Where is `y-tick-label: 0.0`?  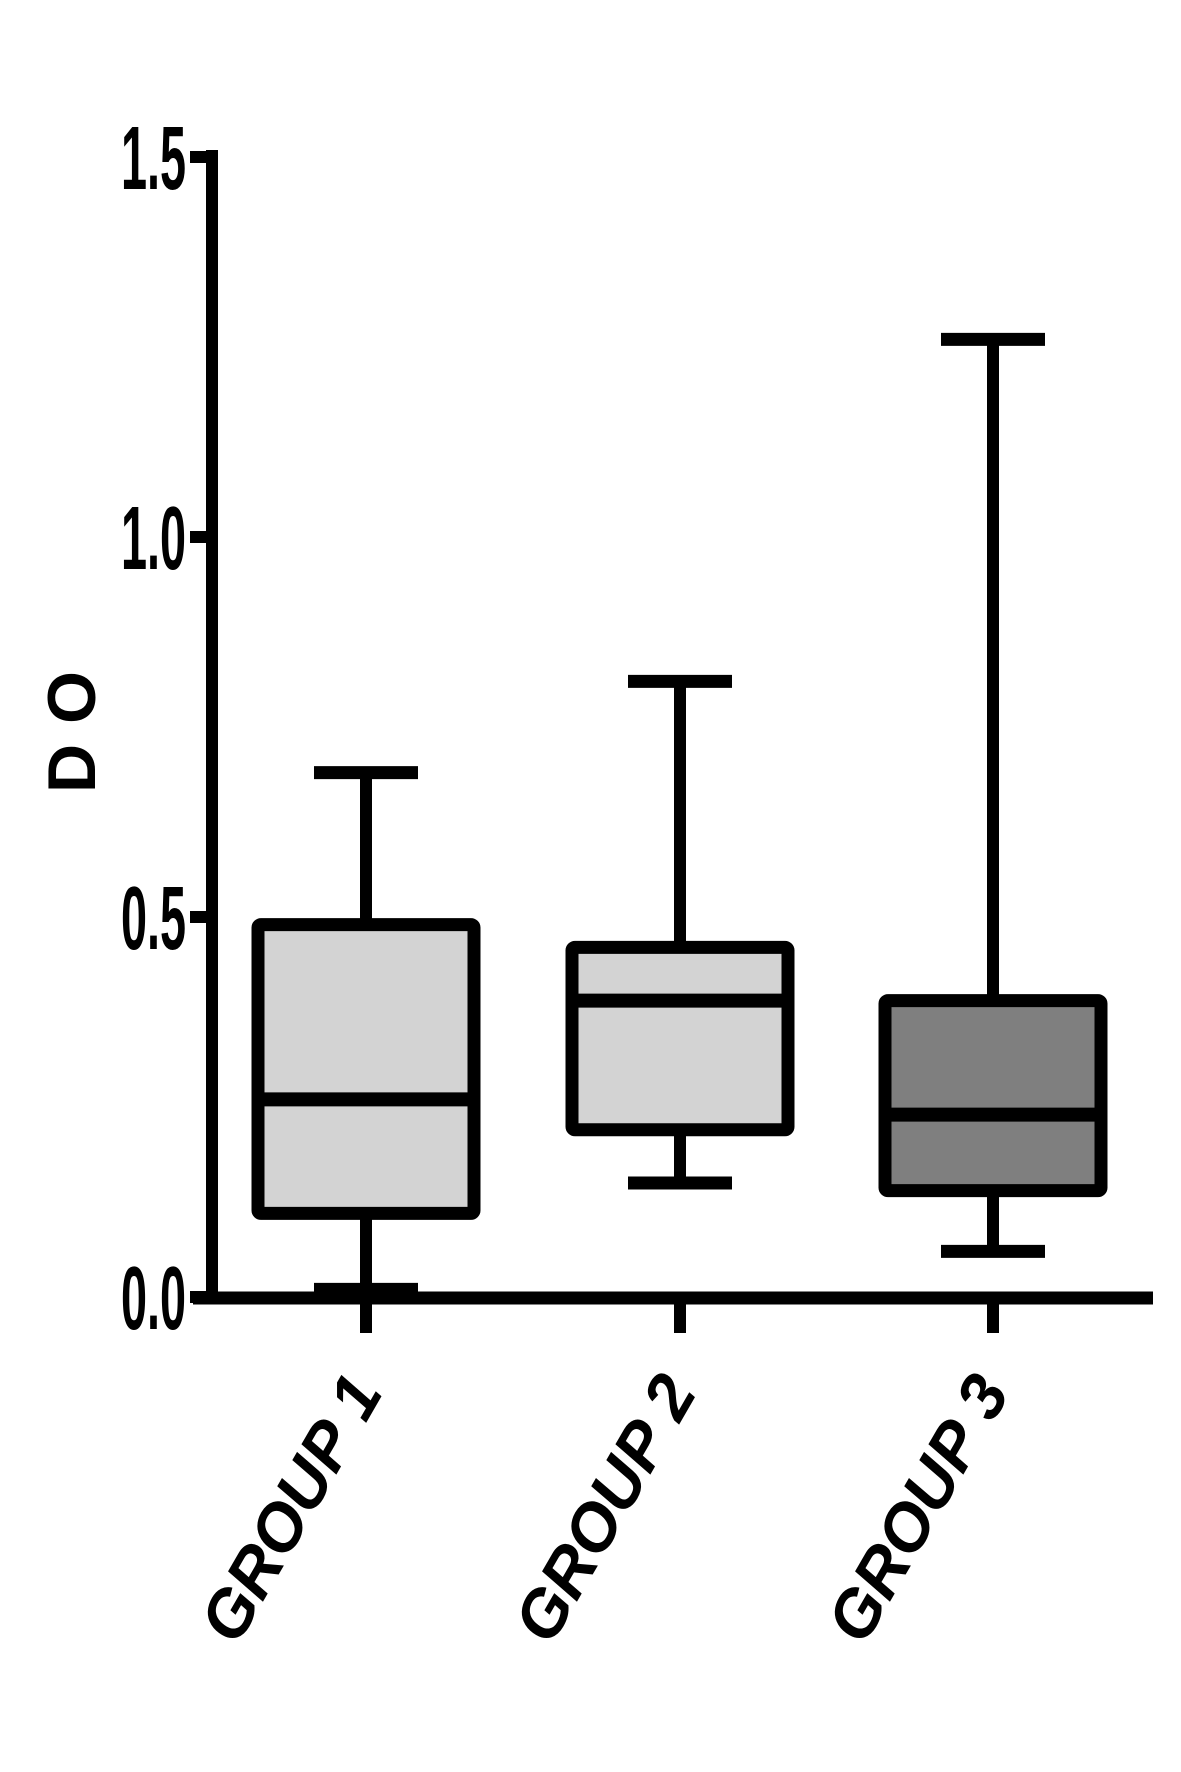
y-tick-label: 0.0 is located at coordinates (153, 1299).